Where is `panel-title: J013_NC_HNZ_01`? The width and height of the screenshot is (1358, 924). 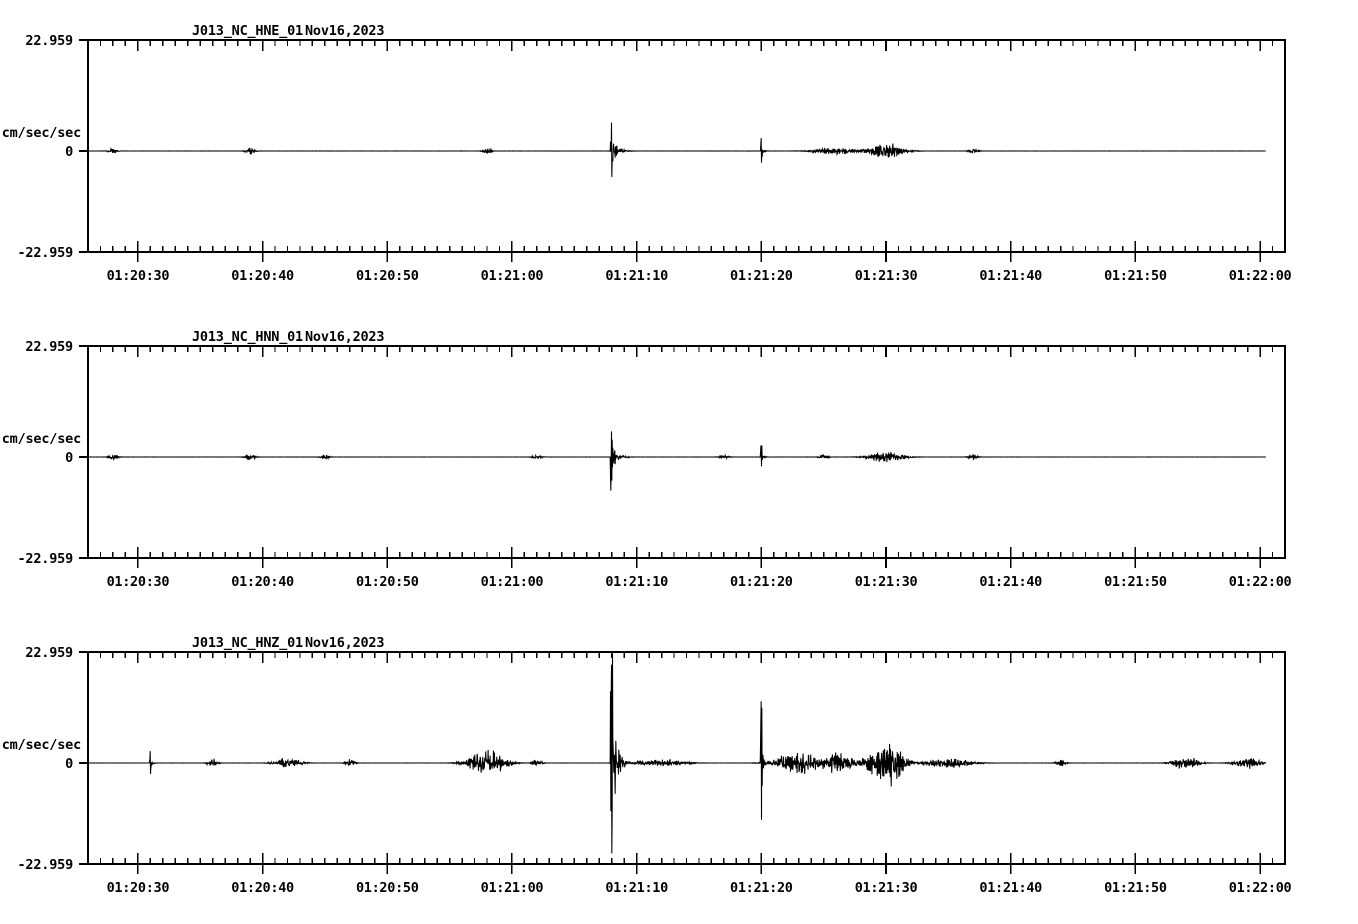
panel-title: J013_NC_HNZ_01 is located at coordinates (247, 643).